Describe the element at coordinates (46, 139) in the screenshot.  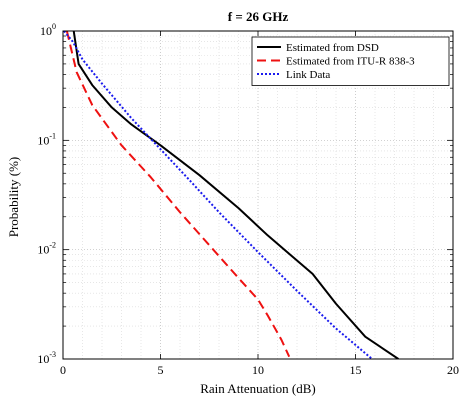
I see `y-tick-label: 10⁻¹` at that location.